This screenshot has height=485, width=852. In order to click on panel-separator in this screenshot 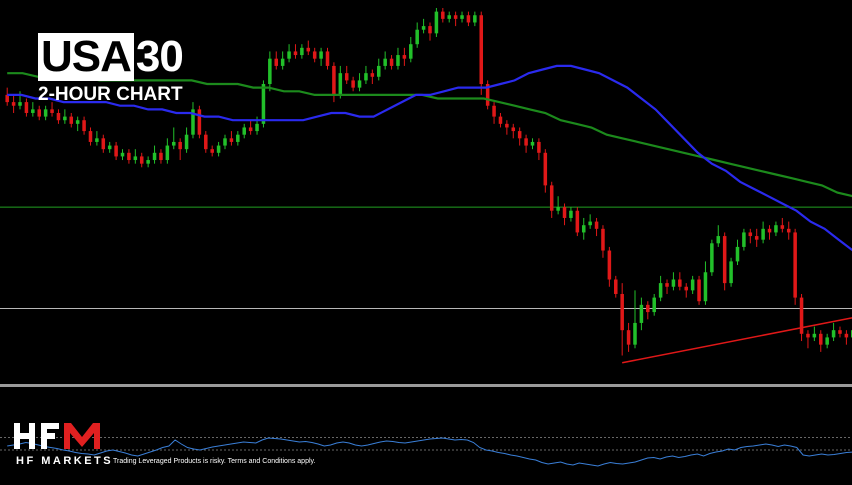, I will do `click(426, 385)`.